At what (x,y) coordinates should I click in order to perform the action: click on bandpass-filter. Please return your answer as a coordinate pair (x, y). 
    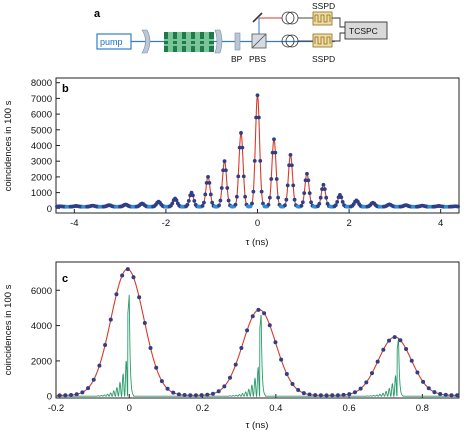
    Looking at the image, I should click on (237, 41).